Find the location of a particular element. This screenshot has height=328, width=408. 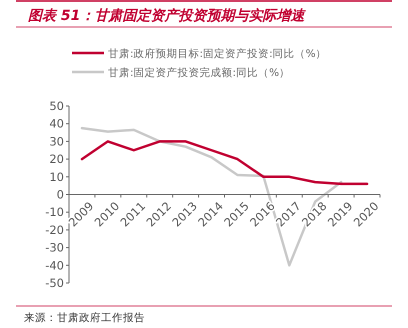

y-tick-label: -30 is located at coordinates (54, 247).